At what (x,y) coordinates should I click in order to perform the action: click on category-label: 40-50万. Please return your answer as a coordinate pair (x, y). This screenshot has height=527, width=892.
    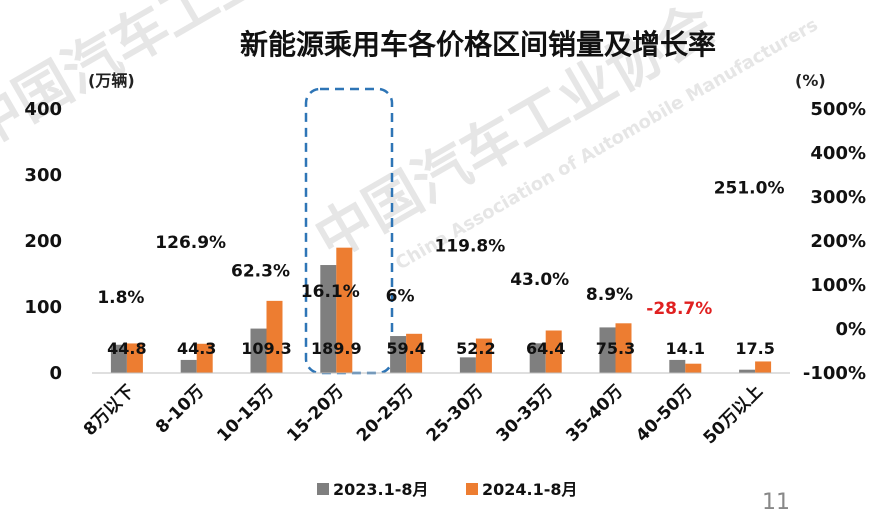
    Looking at the image, I should click on (664, 413).